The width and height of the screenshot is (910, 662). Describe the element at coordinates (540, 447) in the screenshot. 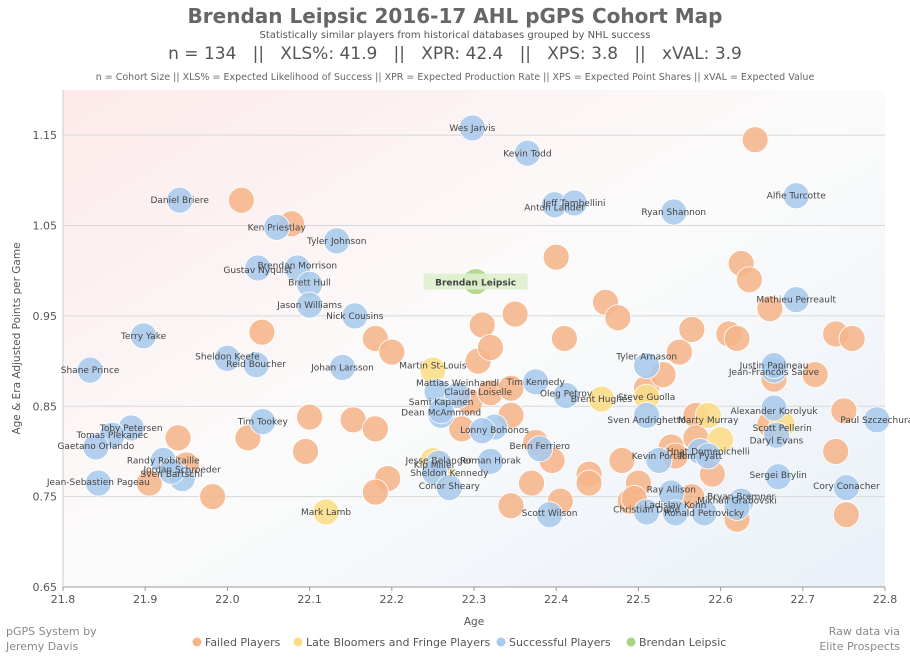

I see `player-label: Benn Ferriero` at that location.